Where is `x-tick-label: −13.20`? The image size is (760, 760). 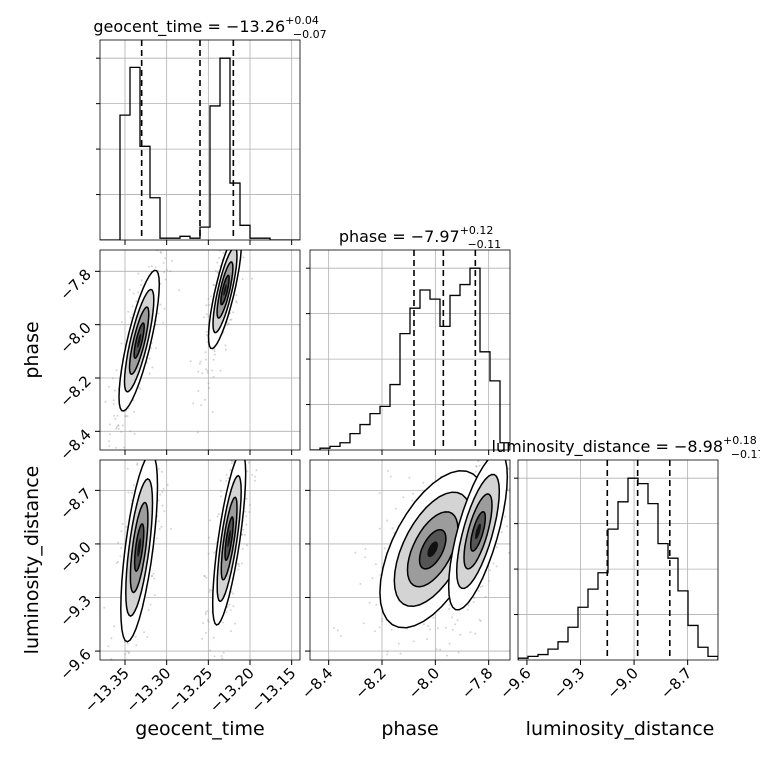
x-tick-label: −13.20 is located at coordinates (232, 690).